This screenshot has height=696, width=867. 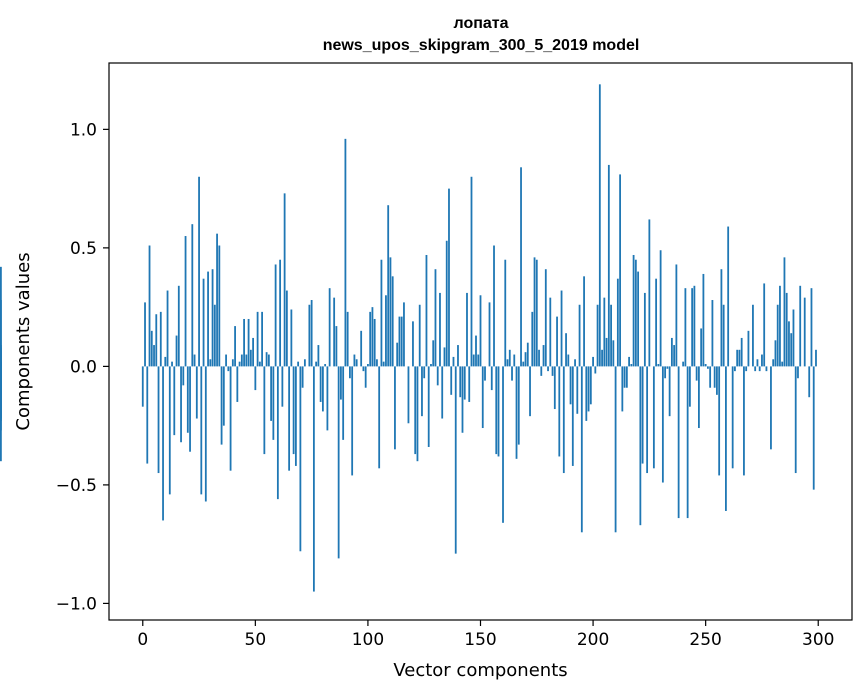 What do you see at coordinates (480, 640) in the screenshot?
I see `x-tick-label: 150` at bounding box center [480, 640].